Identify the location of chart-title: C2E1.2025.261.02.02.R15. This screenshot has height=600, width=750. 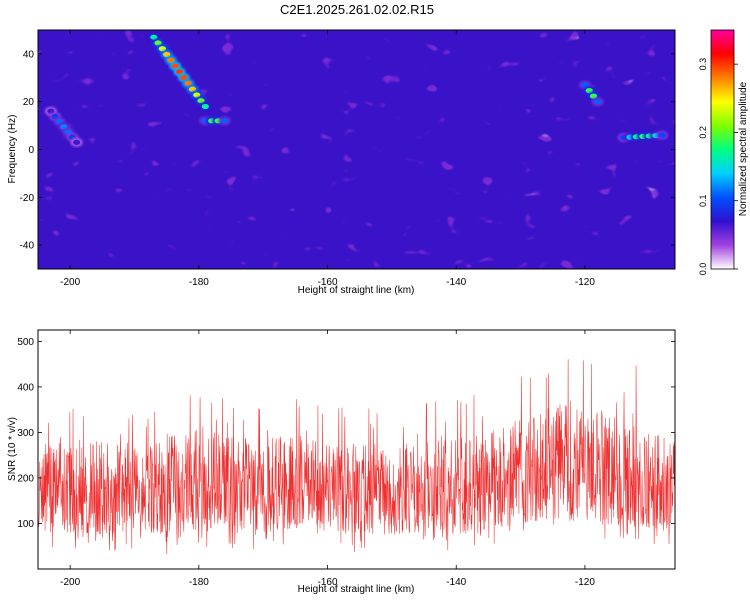
(357, 9).